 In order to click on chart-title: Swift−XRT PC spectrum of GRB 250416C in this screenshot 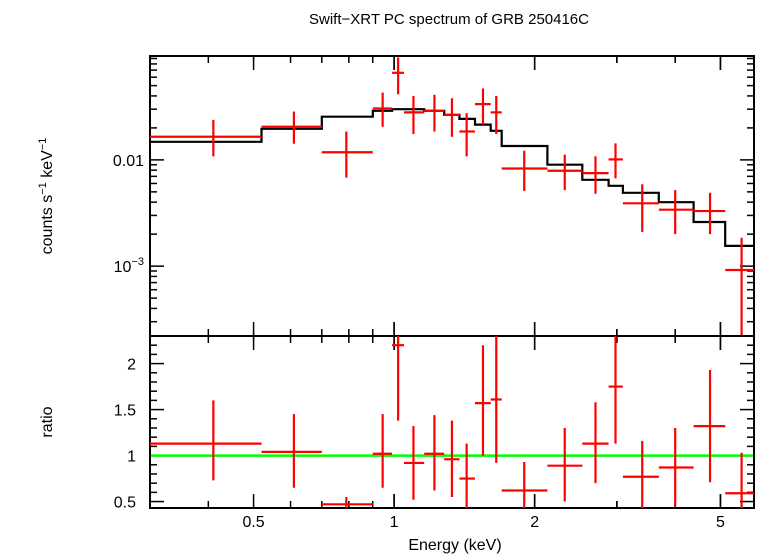, I will do `click(449, 19)`.